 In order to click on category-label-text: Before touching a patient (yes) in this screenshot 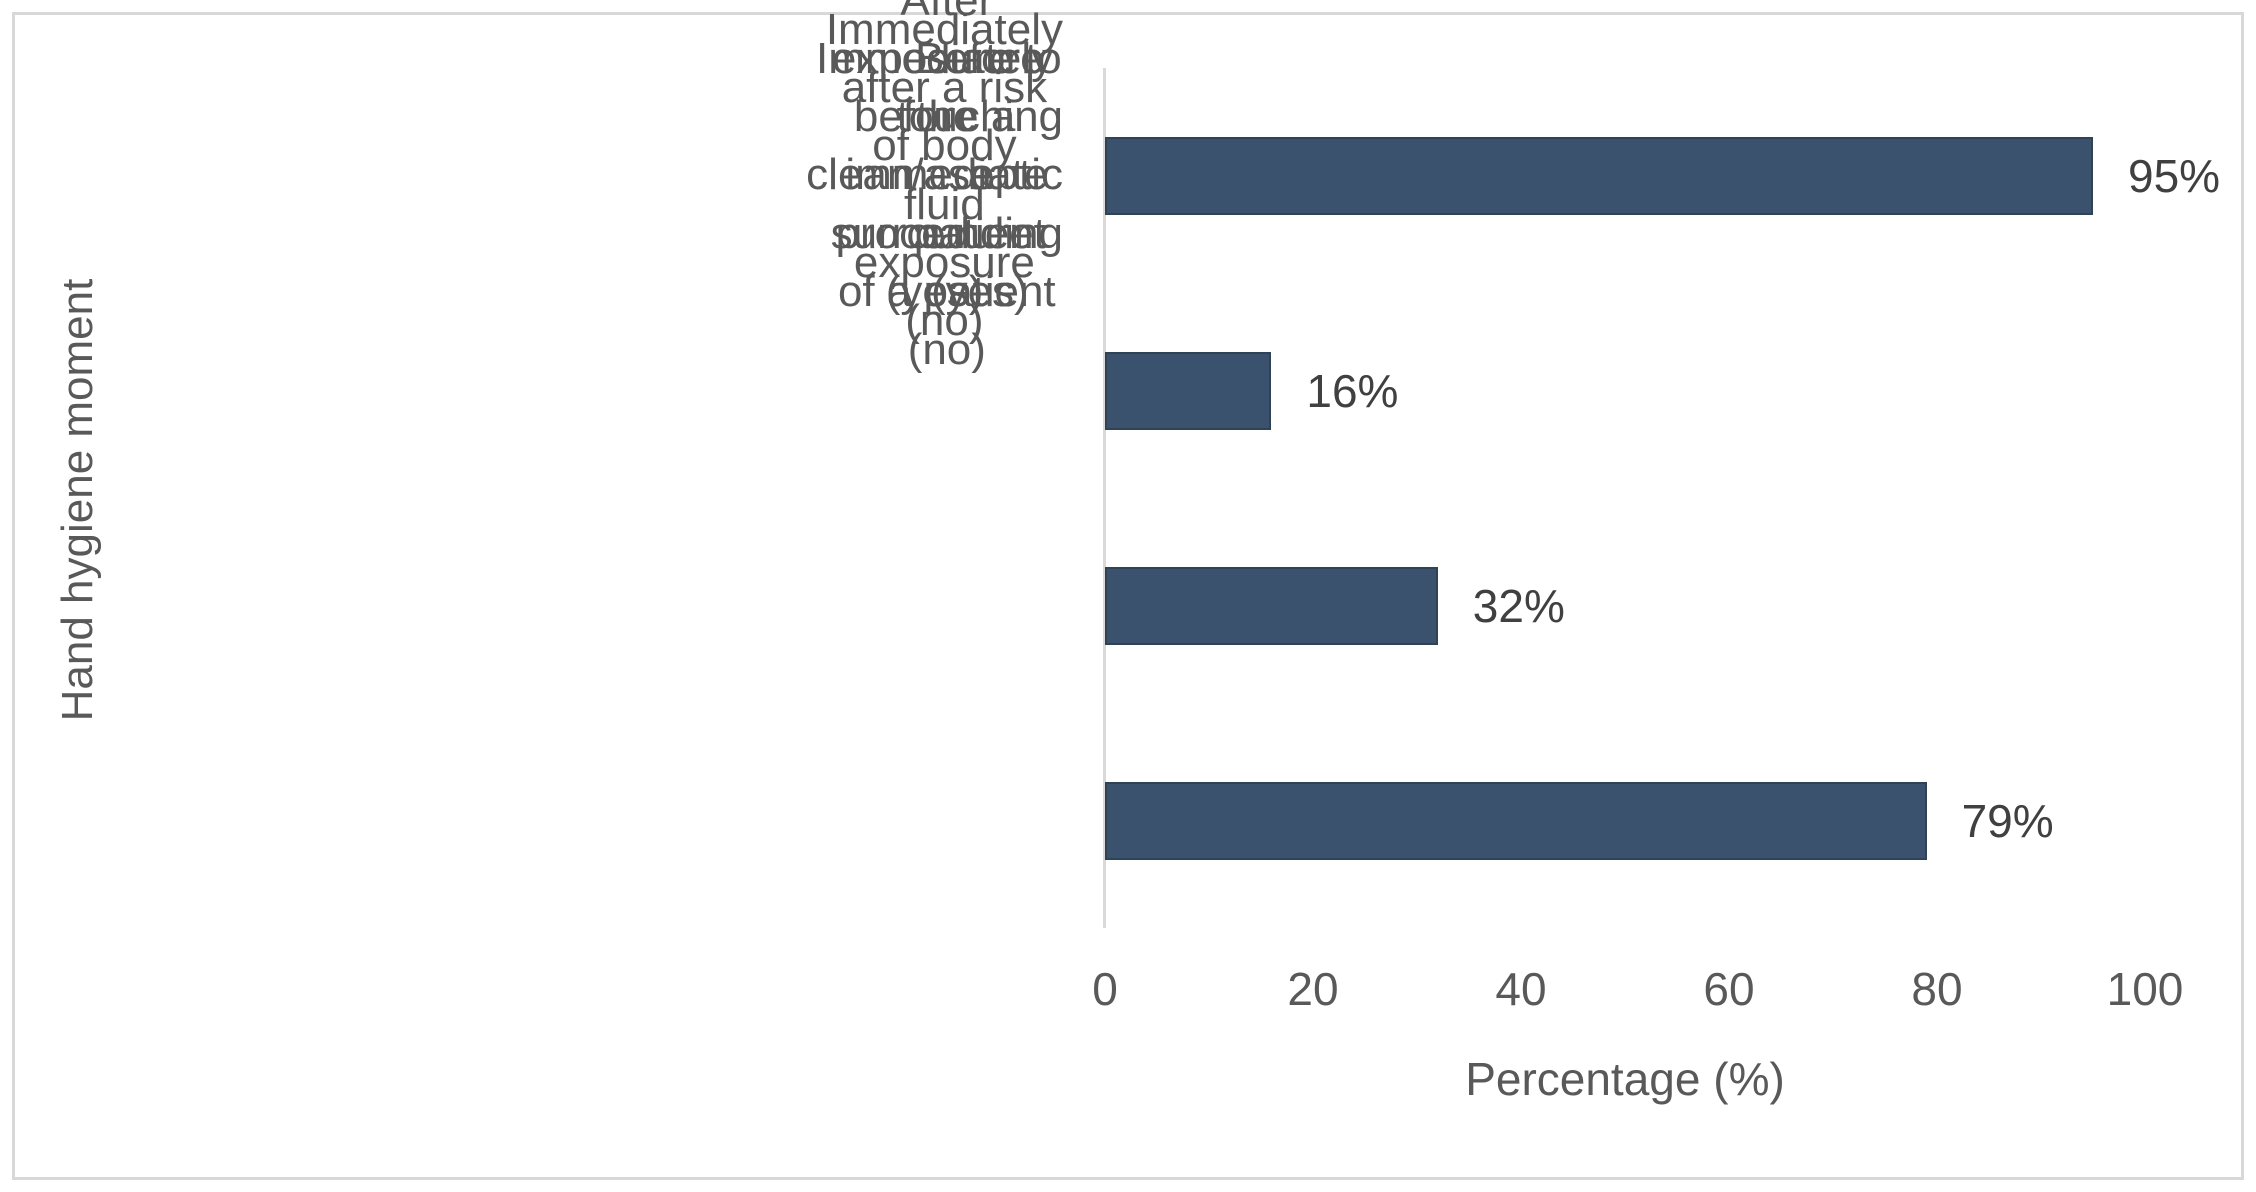, I will do `click(980, 175)`.